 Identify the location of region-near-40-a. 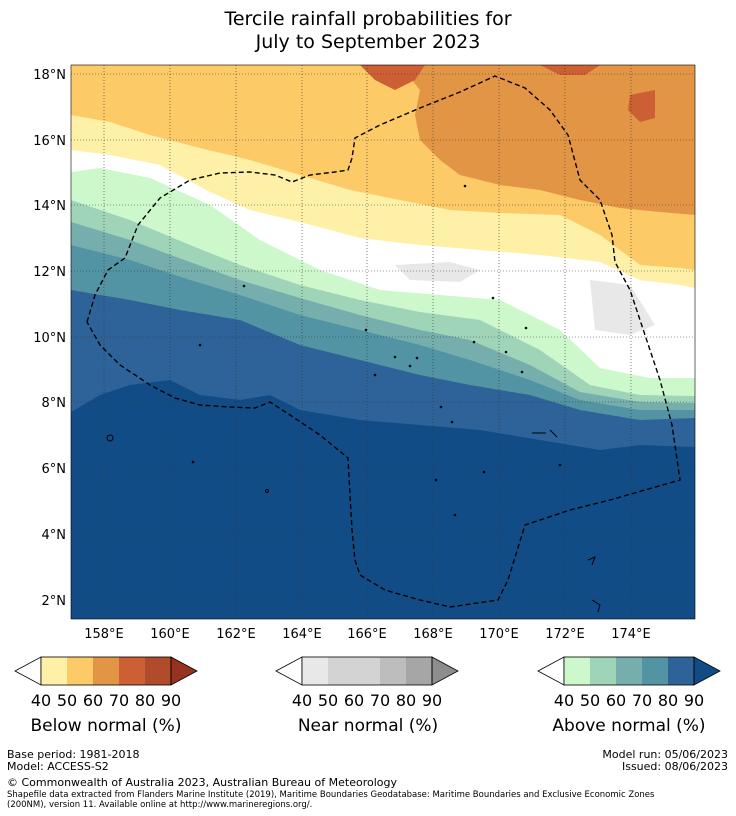
(622, 307).